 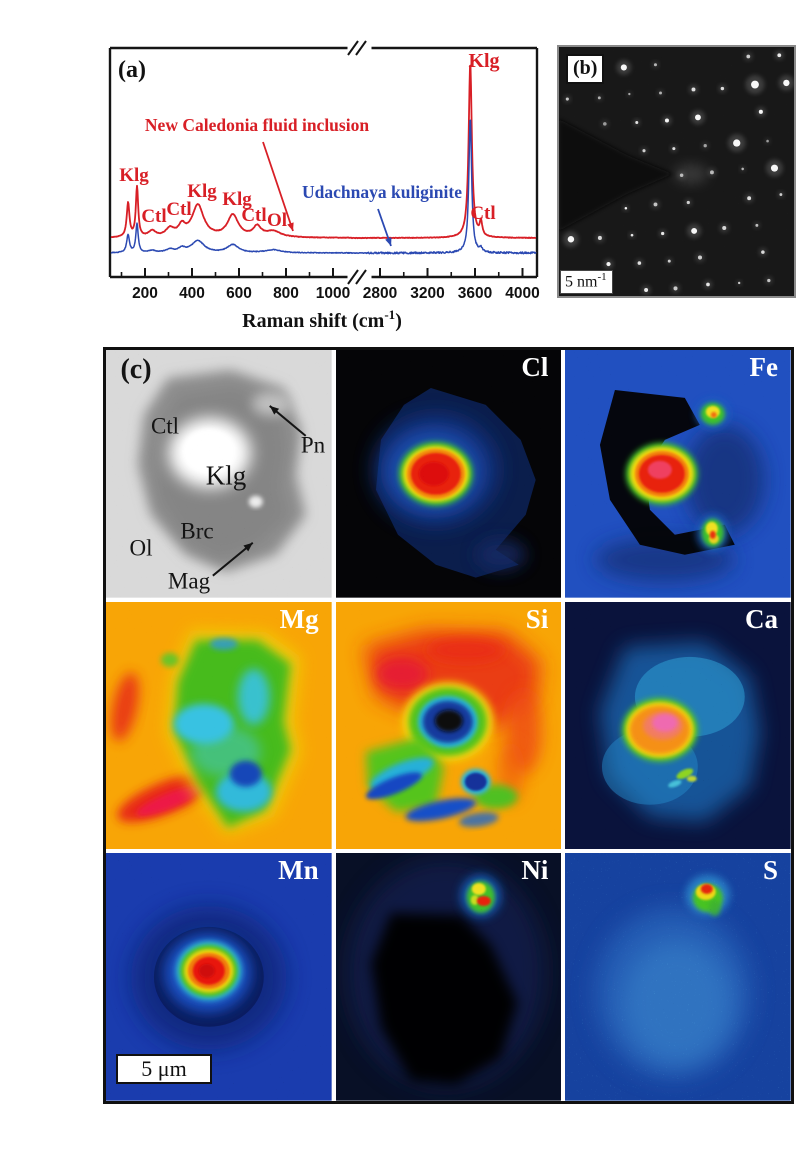 I want to click on ni-map-image, so click(x=448, y=977).